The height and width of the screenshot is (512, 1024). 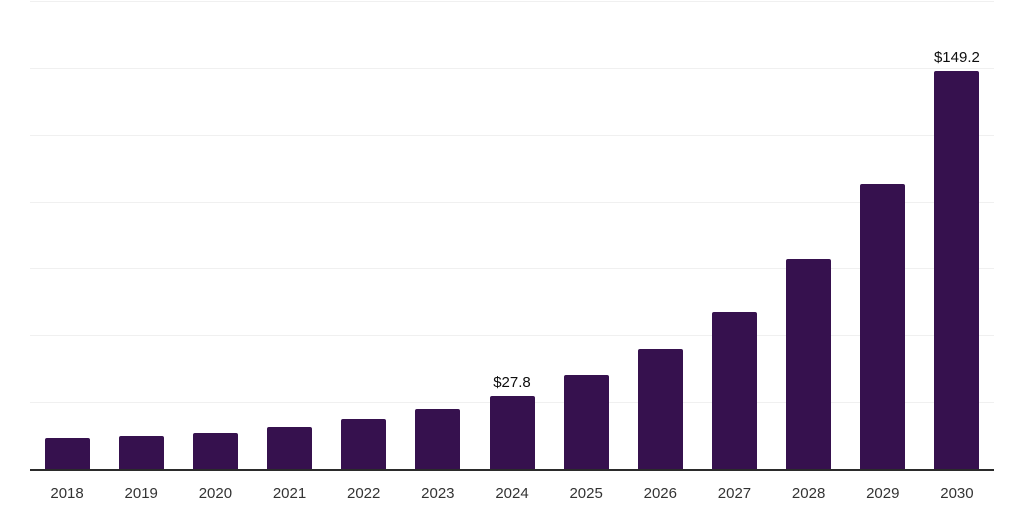 I want to click on bar-2030, so click(x=957, y=270).